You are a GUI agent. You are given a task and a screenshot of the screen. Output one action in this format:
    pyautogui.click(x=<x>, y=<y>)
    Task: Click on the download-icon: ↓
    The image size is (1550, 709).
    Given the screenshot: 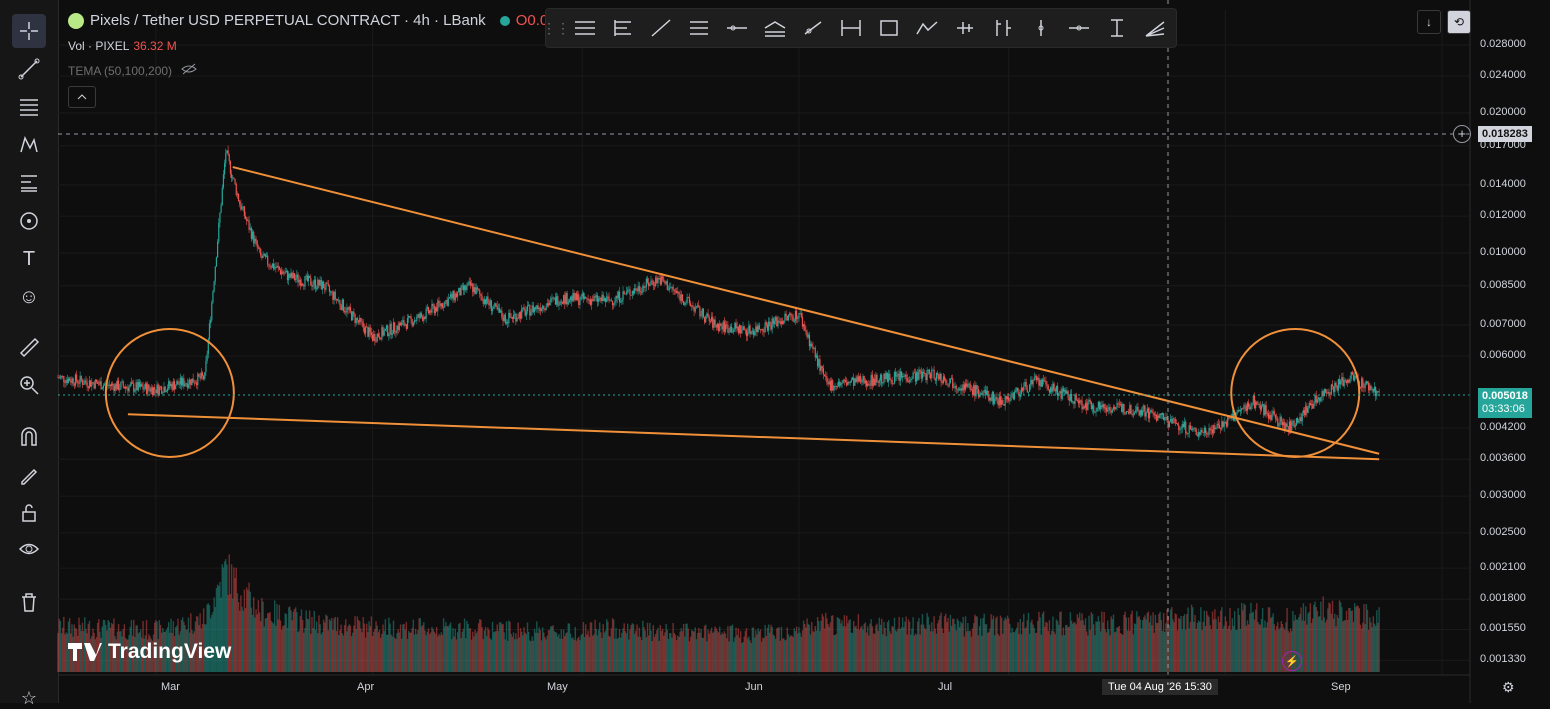 What is the action you would take?
    pyautogui.click(x=1429, y=22)
    